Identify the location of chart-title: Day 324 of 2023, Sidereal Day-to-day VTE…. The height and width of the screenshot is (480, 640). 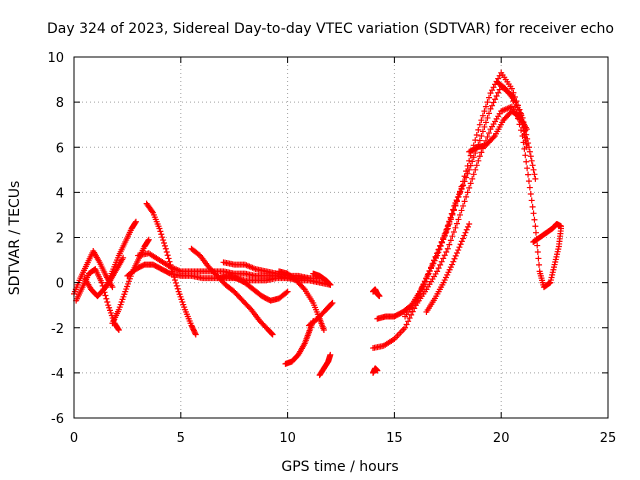
(330, 29).